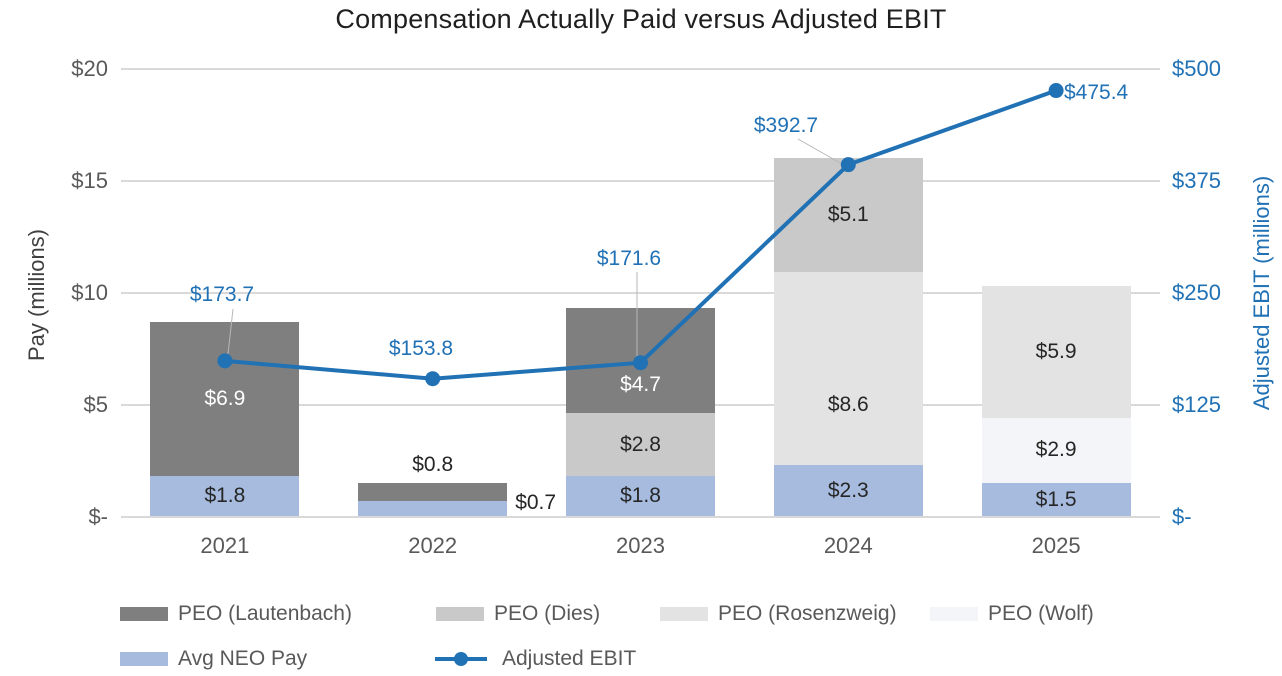  I want to click on right-axis-tick-label: $125, so click(1196, 404).